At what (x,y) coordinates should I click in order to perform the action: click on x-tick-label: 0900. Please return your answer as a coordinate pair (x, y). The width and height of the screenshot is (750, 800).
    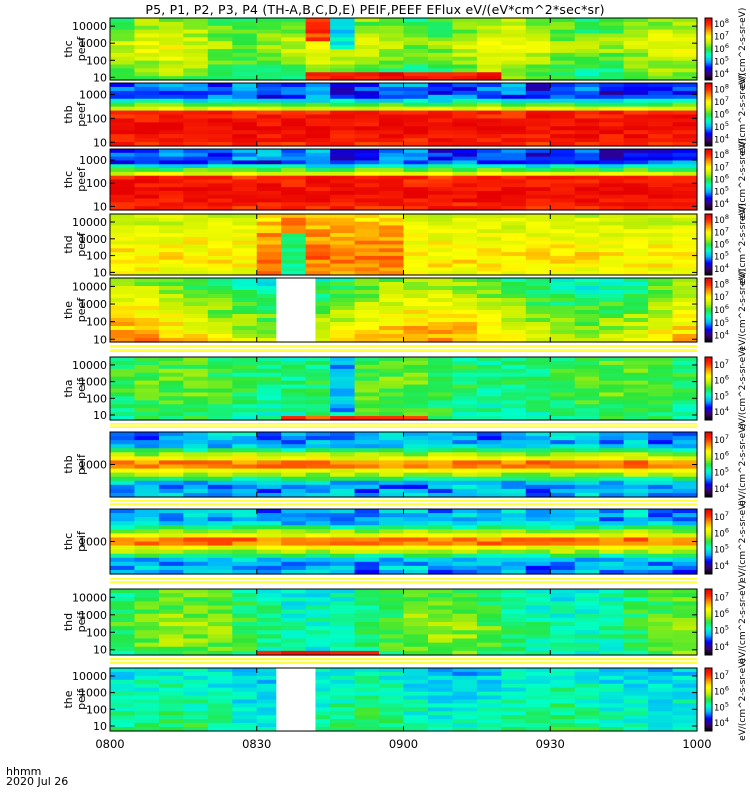
    Looking at the image, I should click on (403, 744).